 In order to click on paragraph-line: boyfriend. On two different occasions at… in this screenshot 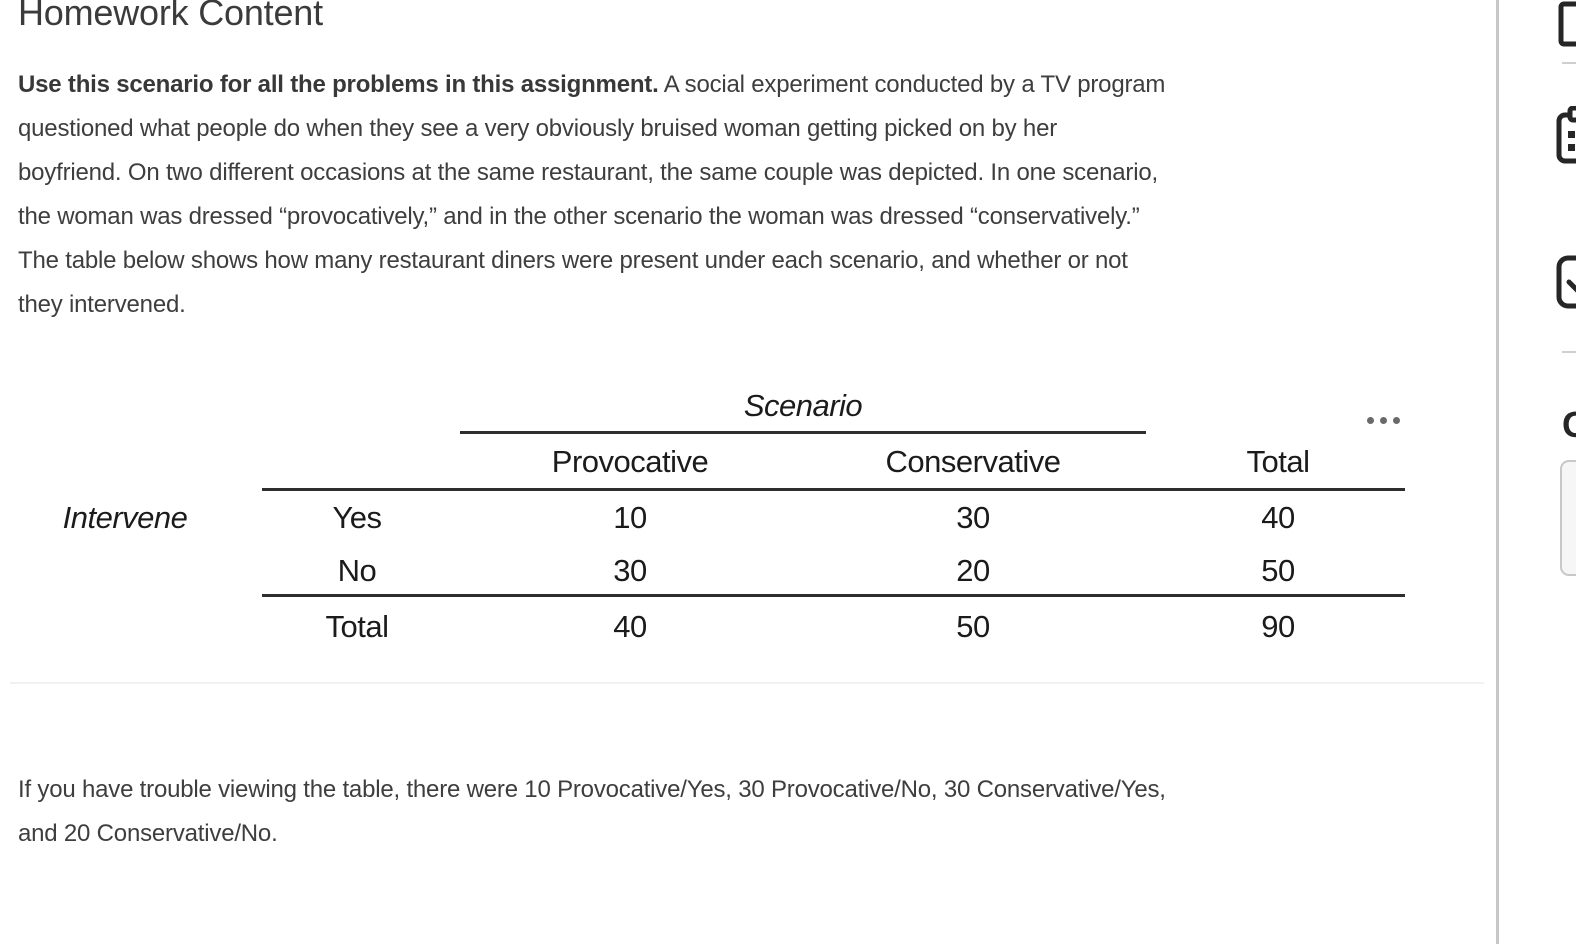, I will do `click(588, 172)`.